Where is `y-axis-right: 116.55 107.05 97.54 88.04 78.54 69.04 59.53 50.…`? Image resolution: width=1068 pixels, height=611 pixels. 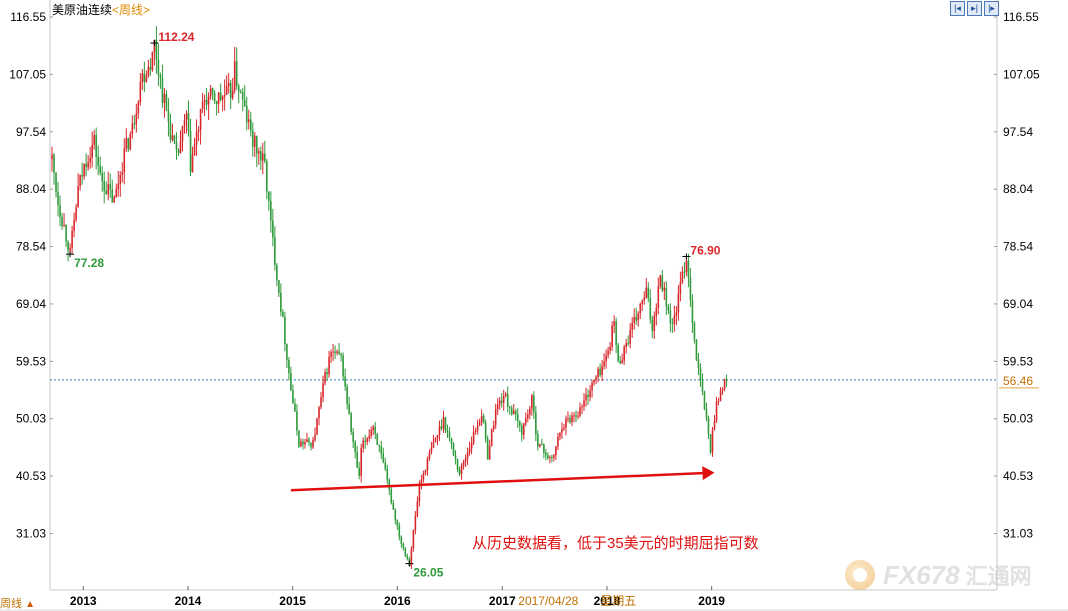
y-axis-right: 116.55 107.05 97.54 88.04 78.54 69.04 59.53 50.… is located at coordinates (1017, 275).